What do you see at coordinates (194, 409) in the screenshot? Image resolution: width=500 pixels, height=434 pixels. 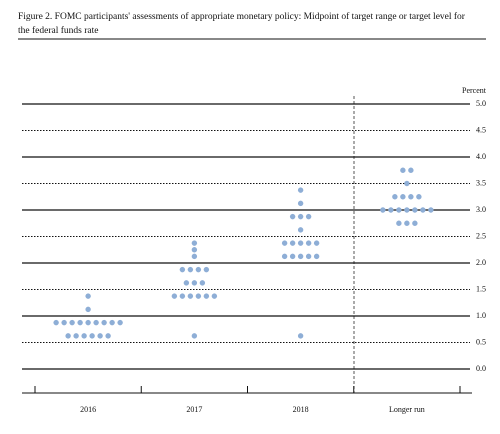 I see `x-tick-label: 2017` at bounding box center [194, 409].